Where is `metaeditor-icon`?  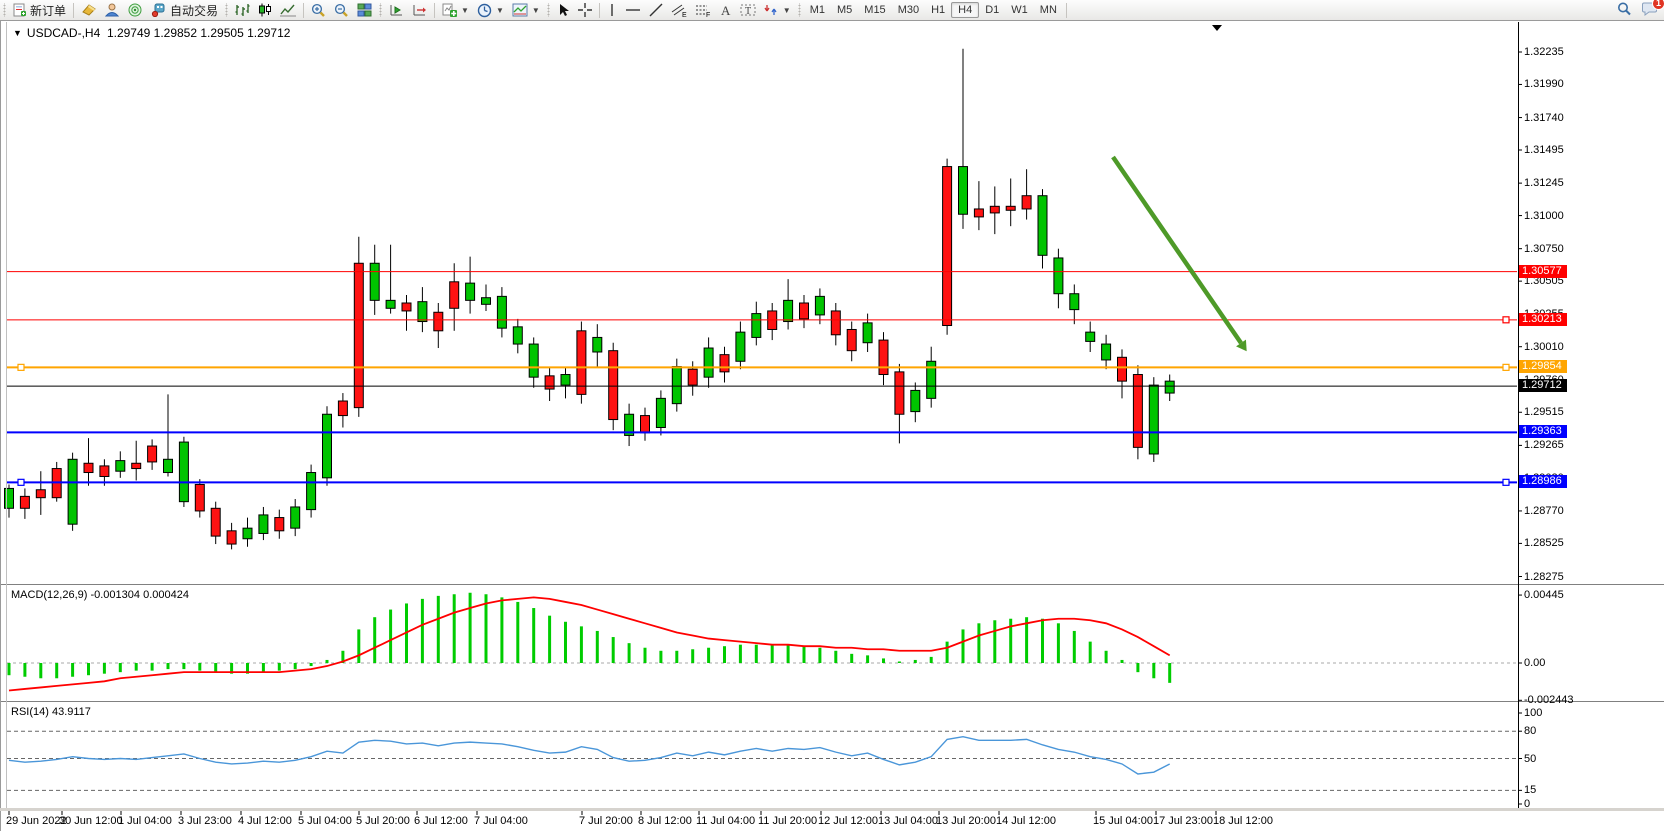 metaeditor-icon is located at coordinates (89, 10).